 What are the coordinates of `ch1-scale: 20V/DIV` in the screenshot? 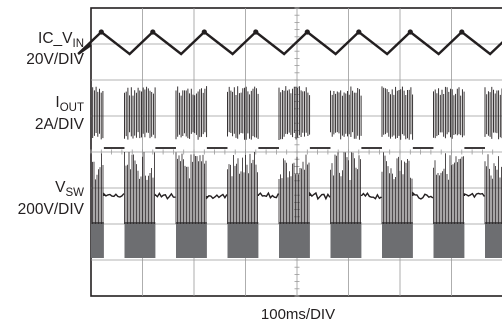 It's located at (55, 59).